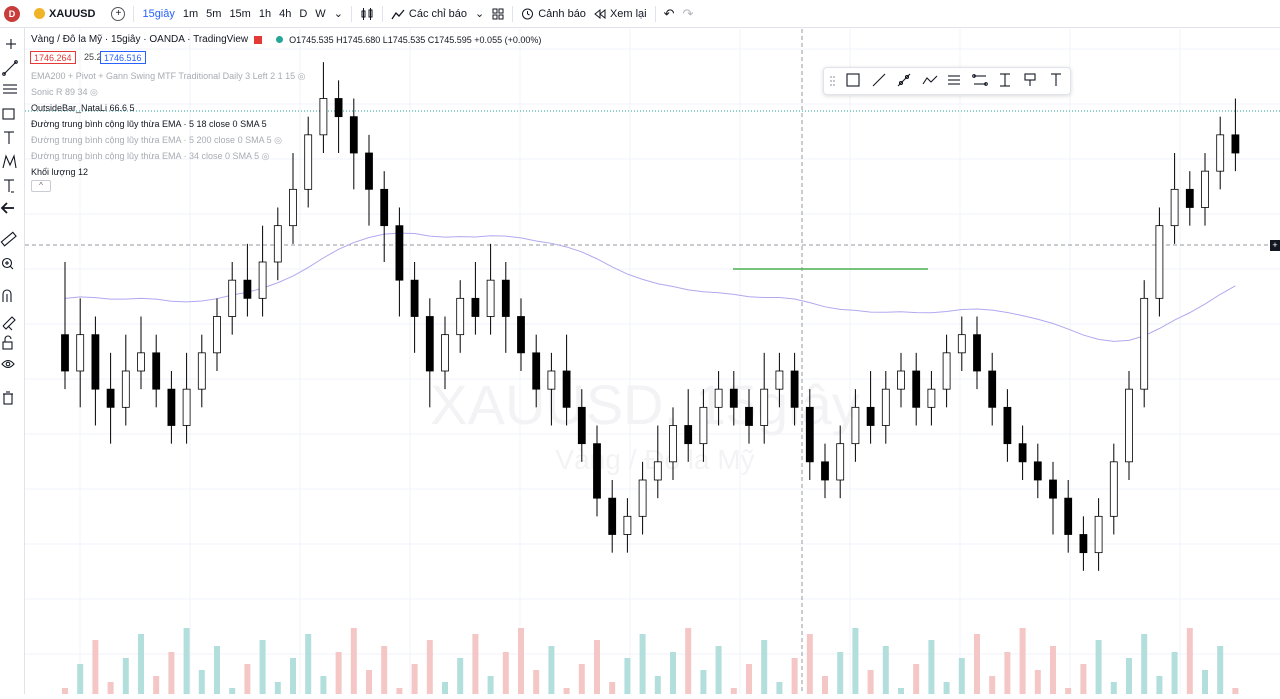 Image resolution: width=1280 pixels, height=699 pixels. I want to click on line-tool-icon, so click(879, 80).